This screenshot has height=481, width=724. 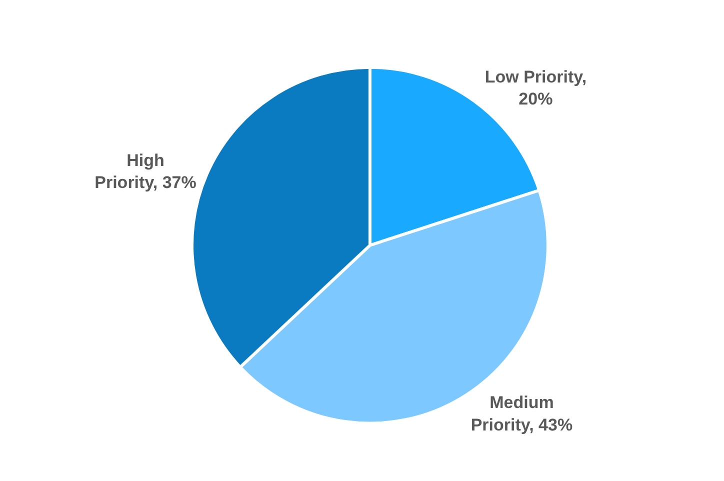 What do you see at coordinates (145, 171) in the screenshot?
I see `slice-label: High Priority, 37%` at bounding box center [145, 171].